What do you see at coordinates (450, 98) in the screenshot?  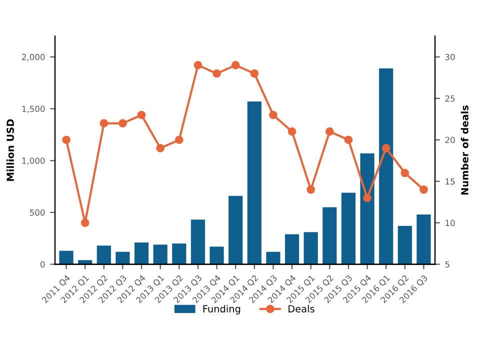 I see `y2-tick-label: 25` at bounding box center [450, 98].